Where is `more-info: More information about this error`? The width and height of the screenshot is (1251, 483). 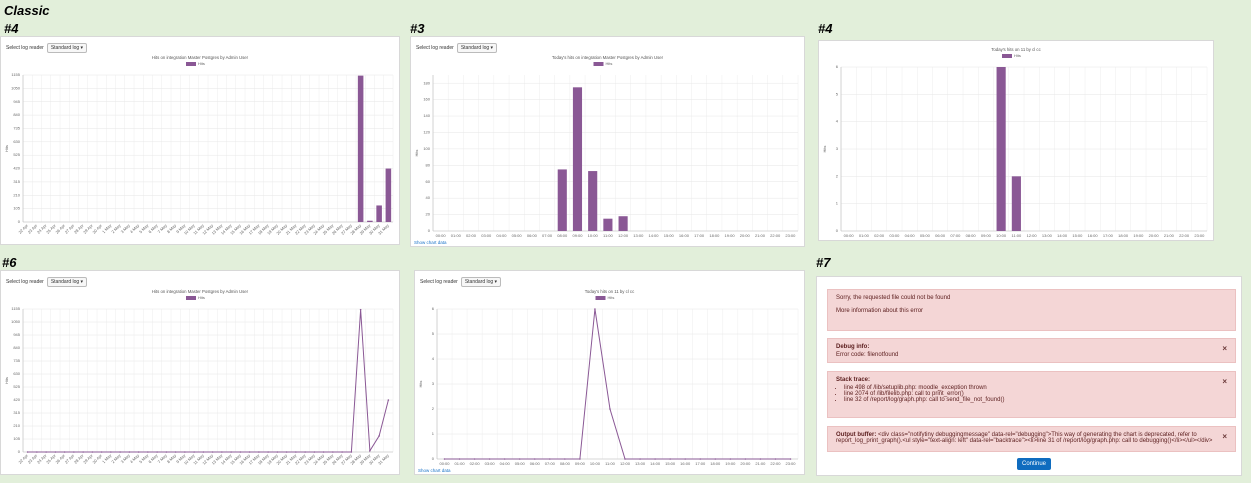 more-info: More information about this error is located at coordinates (880, 311).